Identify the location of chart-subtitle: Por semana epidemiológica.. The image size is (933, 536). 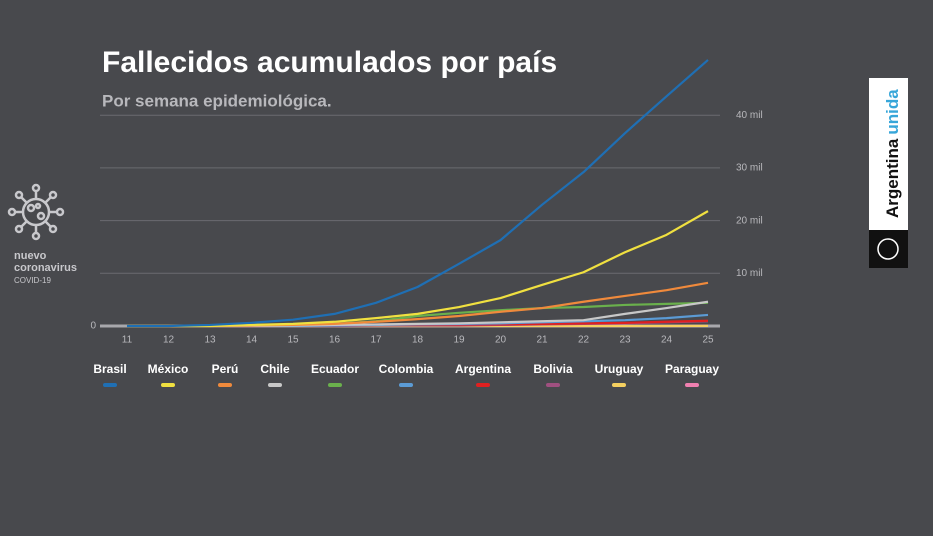
(217, 100).